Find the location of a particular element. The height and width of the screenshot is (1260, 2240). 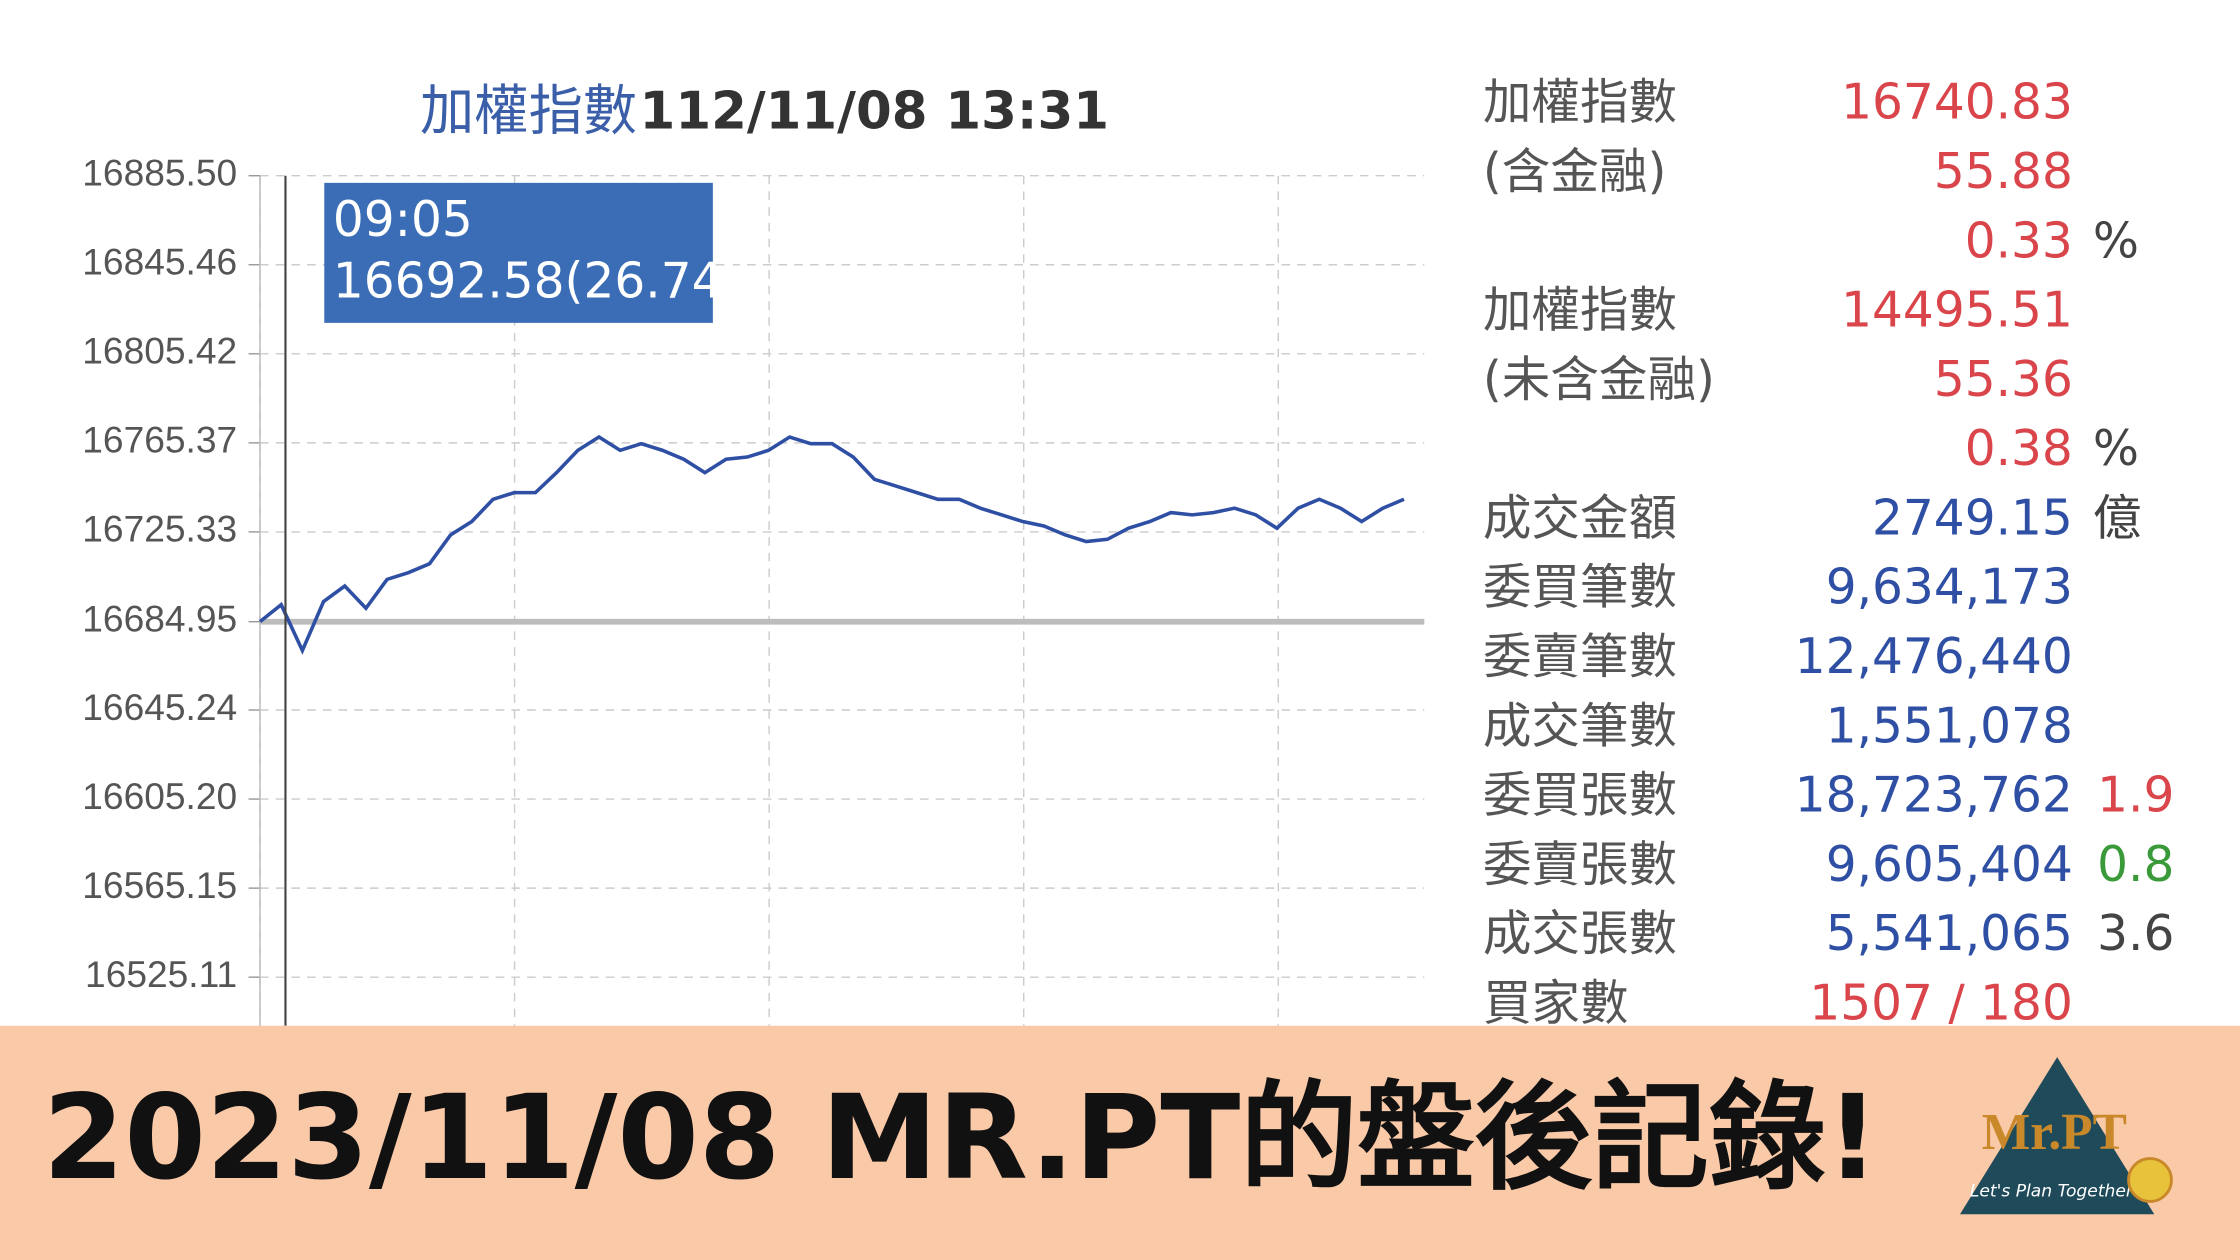

stat-ratio: 0.8 is located at coordinates (2135, 865).